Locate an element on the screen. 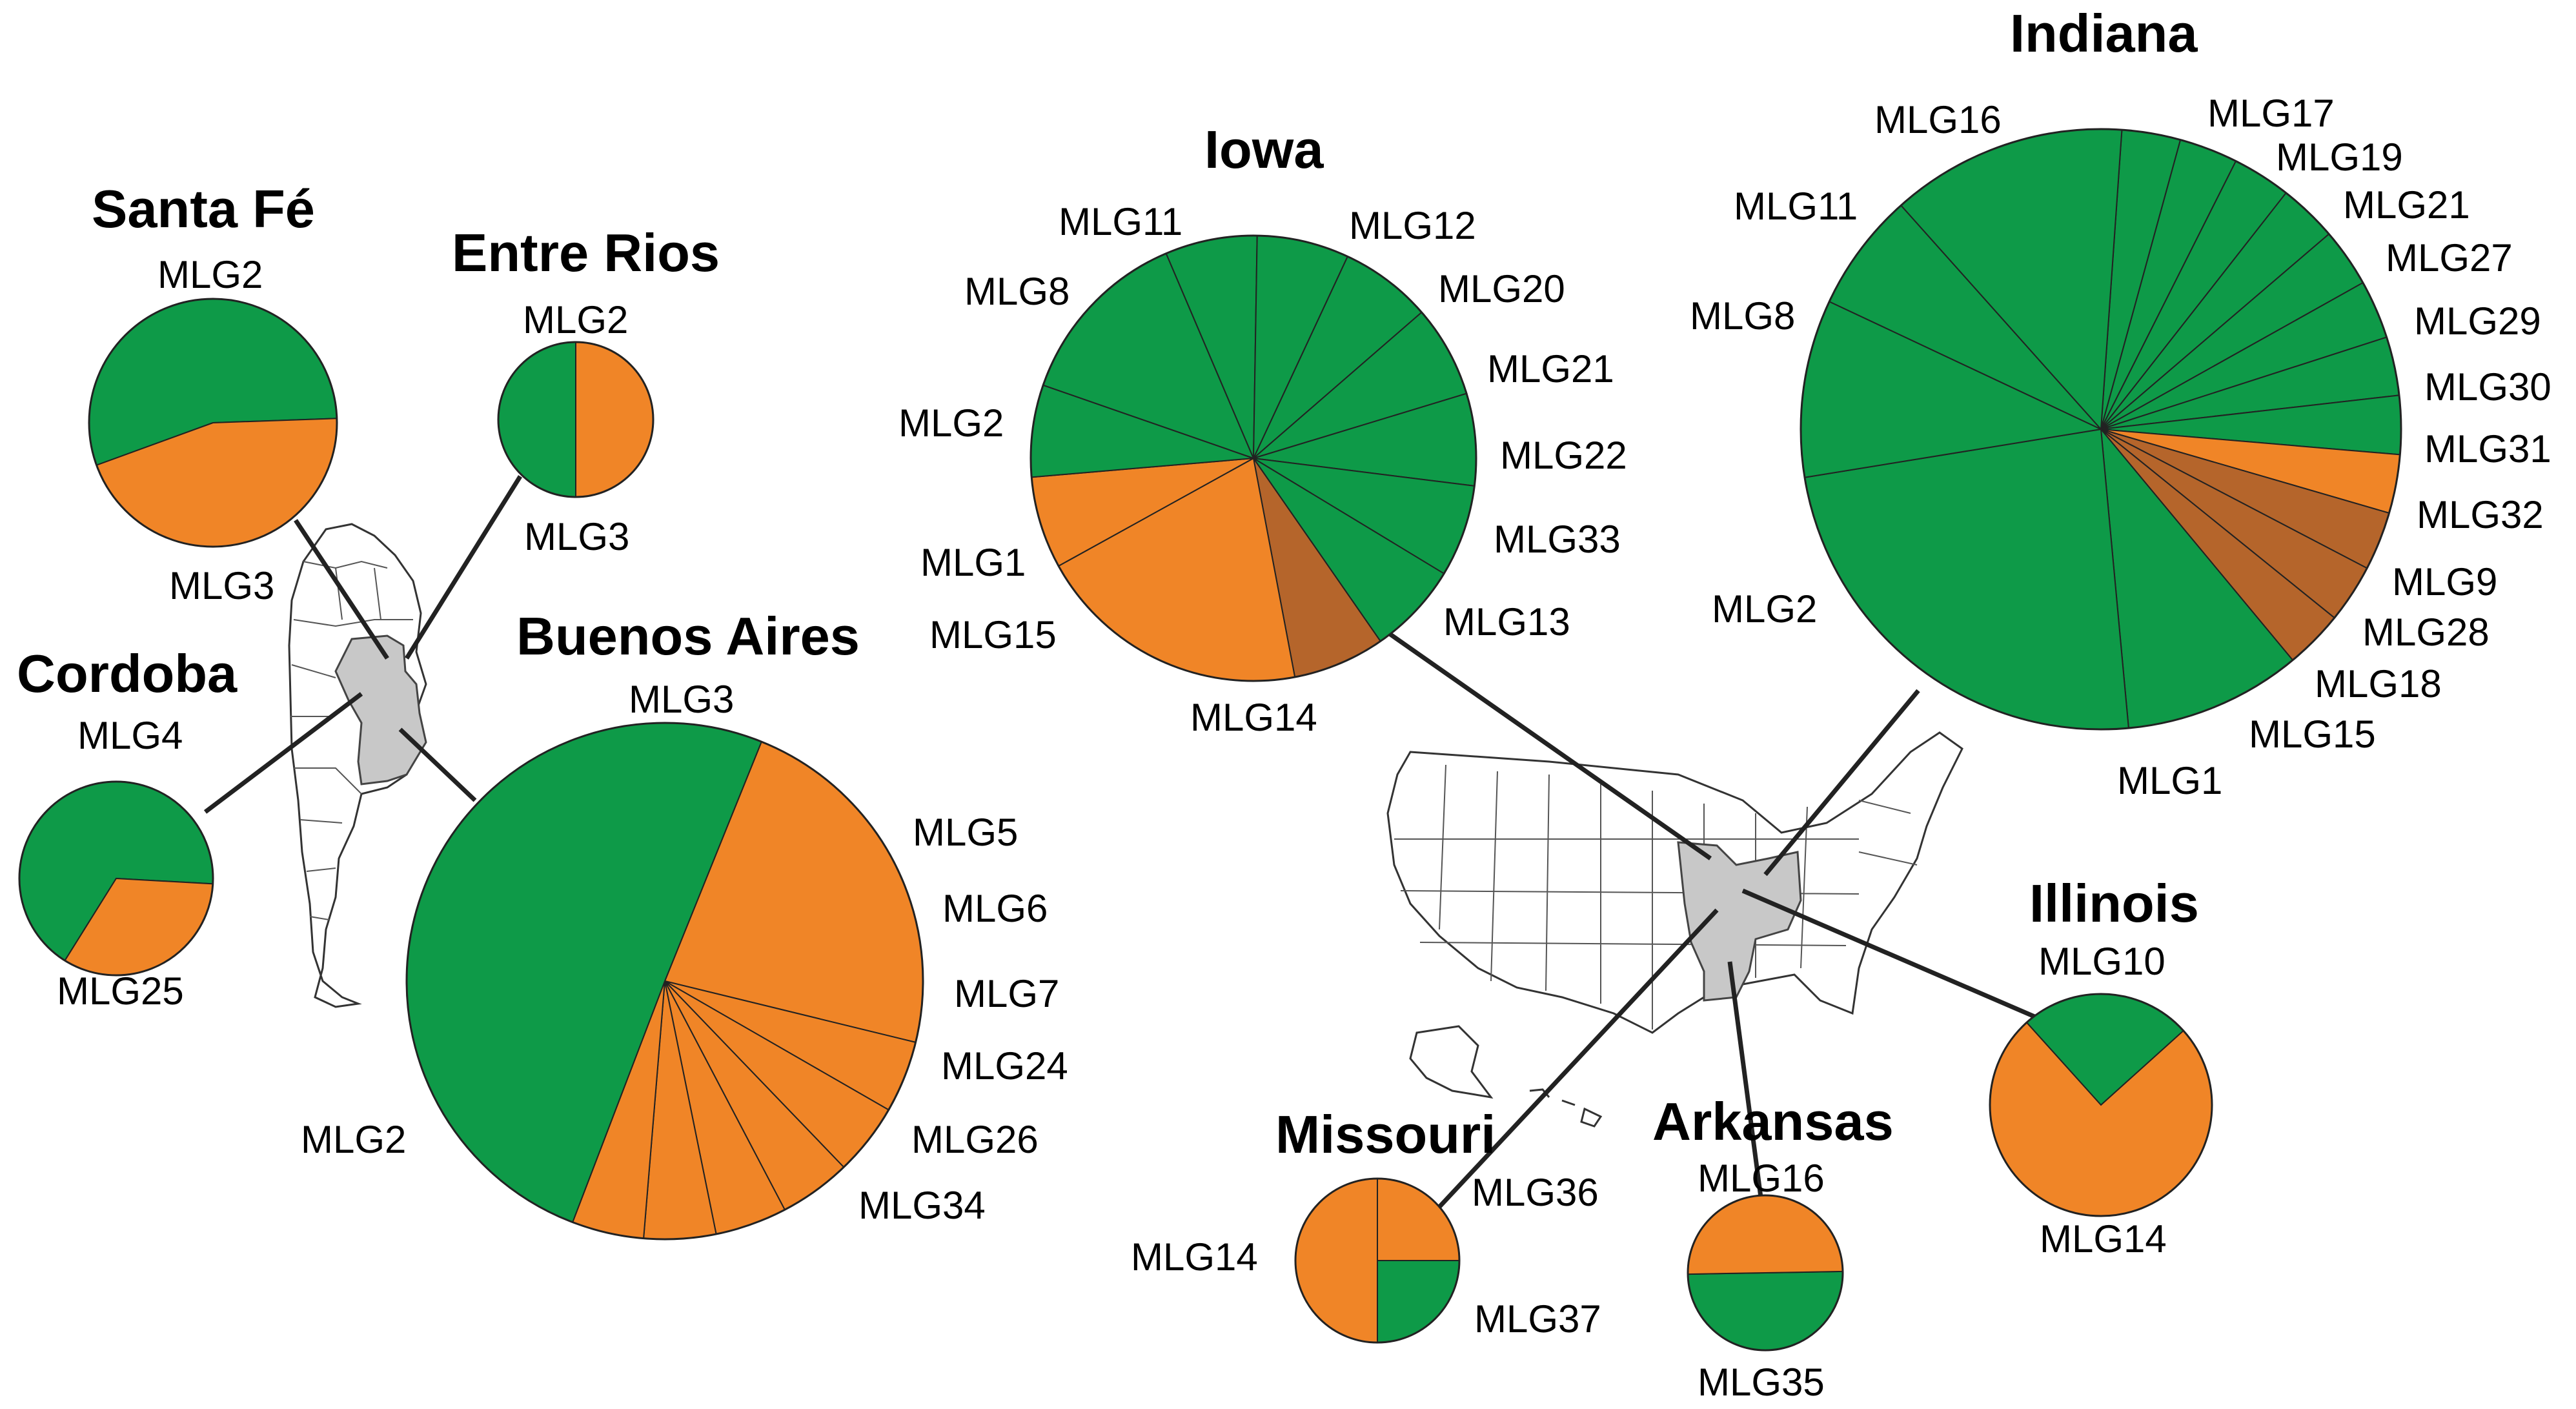 The width and height of the screenshot is (2576, 1409). pie-slice-mlg16 is located at coordinates (1765, 1310).